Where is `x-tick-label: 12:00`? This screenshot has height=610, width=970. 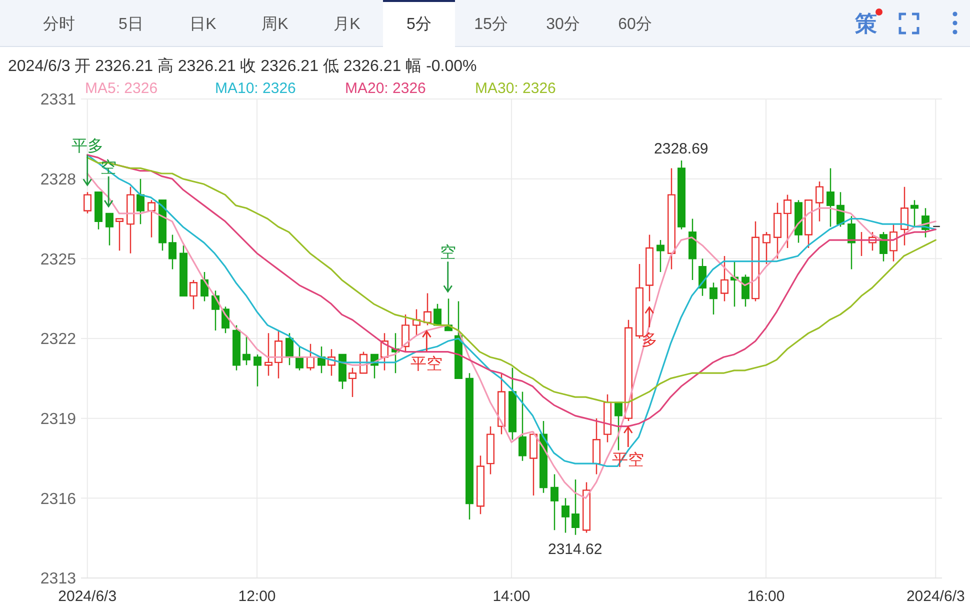
x-tick-label: 12:00 is located at coordinates (257, 596).